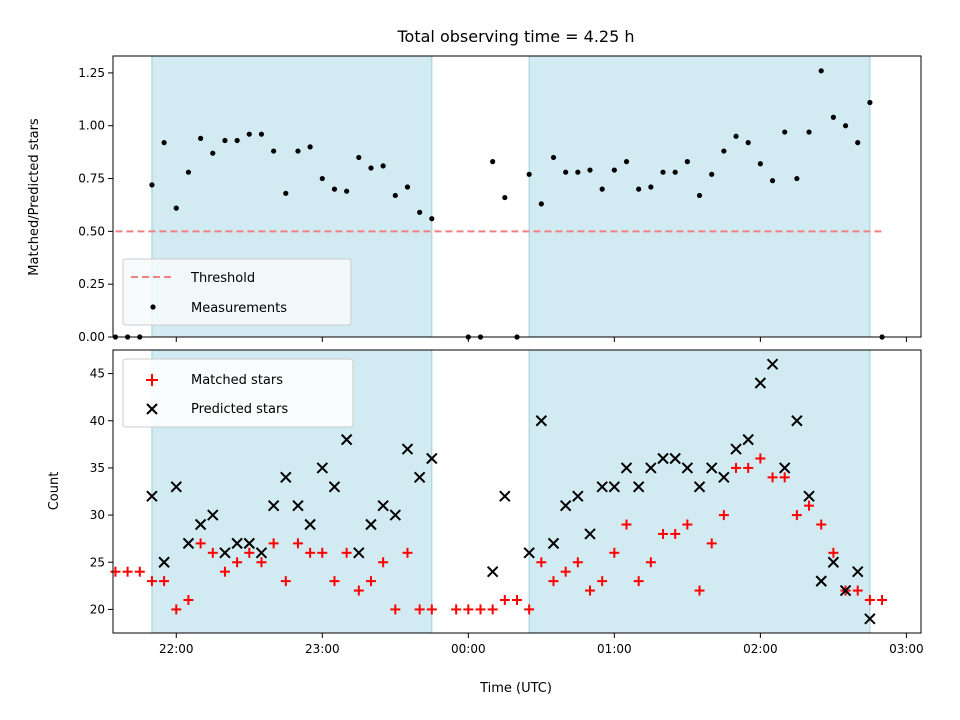 The width and height of the screenshot is (960, 720). I want to click on x-tick-label: 03:00, so click(906, 649).